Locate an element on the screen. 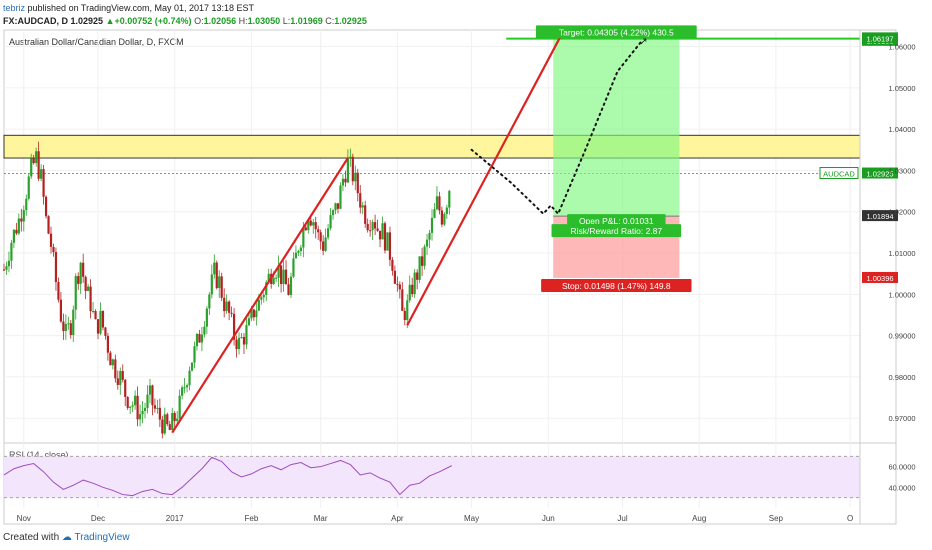  price-change: +0.00752 (+0.74%) is located at coordinates (153, 21).